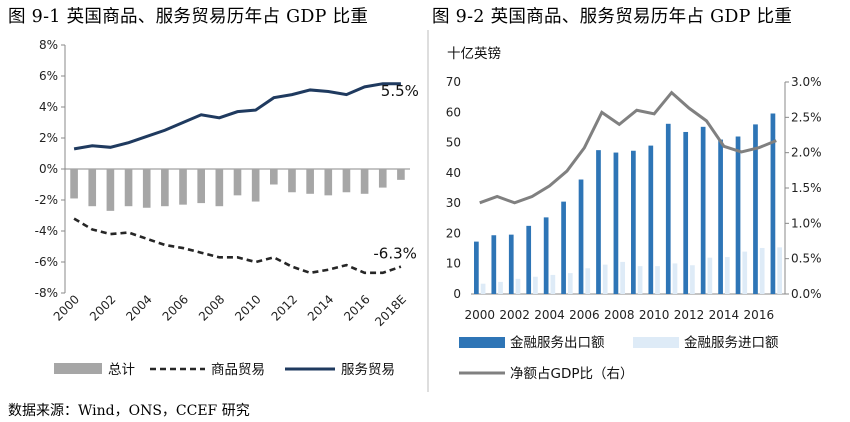 The width and height of the screenshot is (850, 422). What do you see at coordinates (476, 267) in the screenshot?
I see `bar-exports-2000` at bounding box center [476, 267].